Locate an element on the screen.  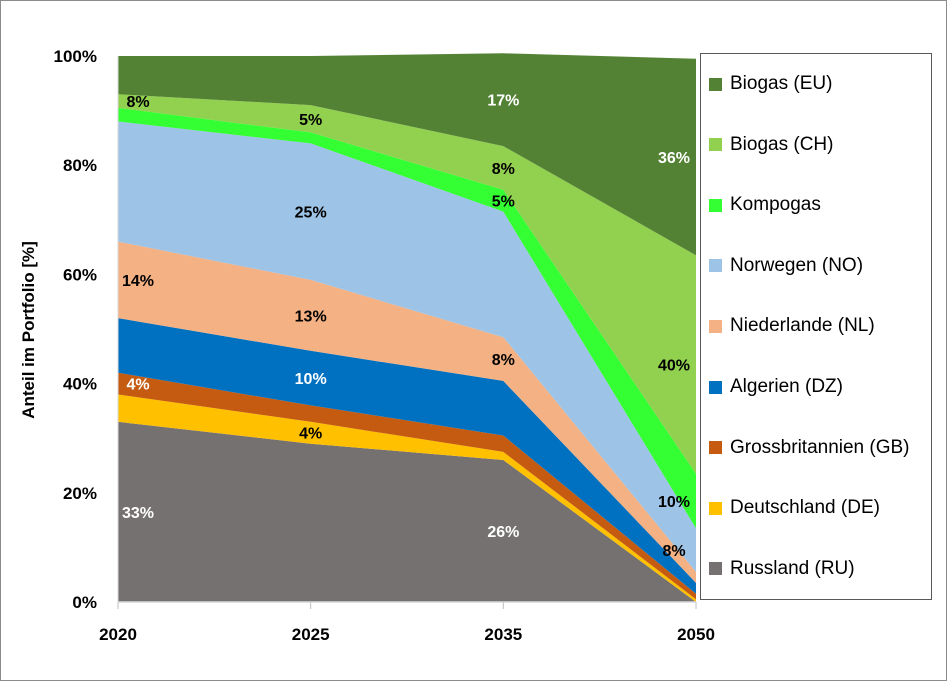
legend-item: Grossbritannien (GB) is located at coordinates (809, 448).